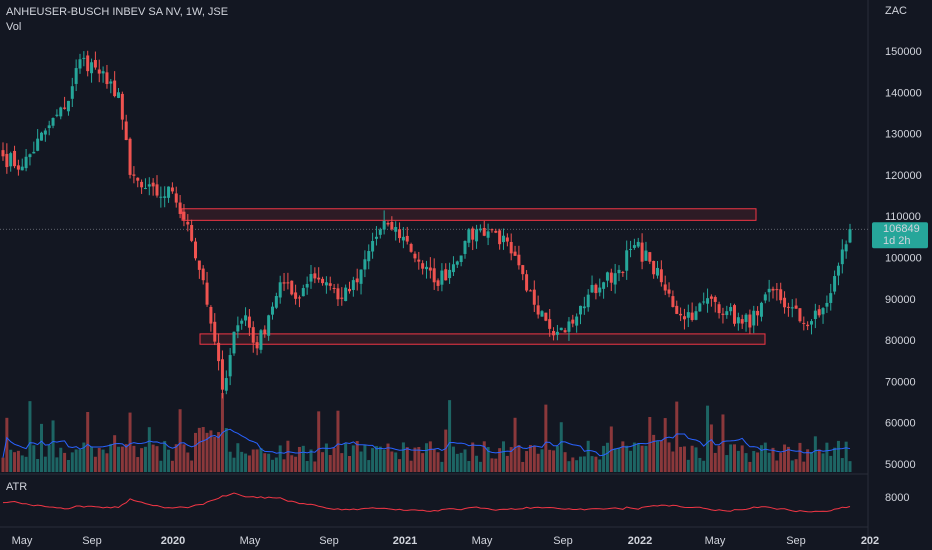 This screenshot has width=932, height=550. I want to click on time-tick-label: 2021, so click(405, 541).